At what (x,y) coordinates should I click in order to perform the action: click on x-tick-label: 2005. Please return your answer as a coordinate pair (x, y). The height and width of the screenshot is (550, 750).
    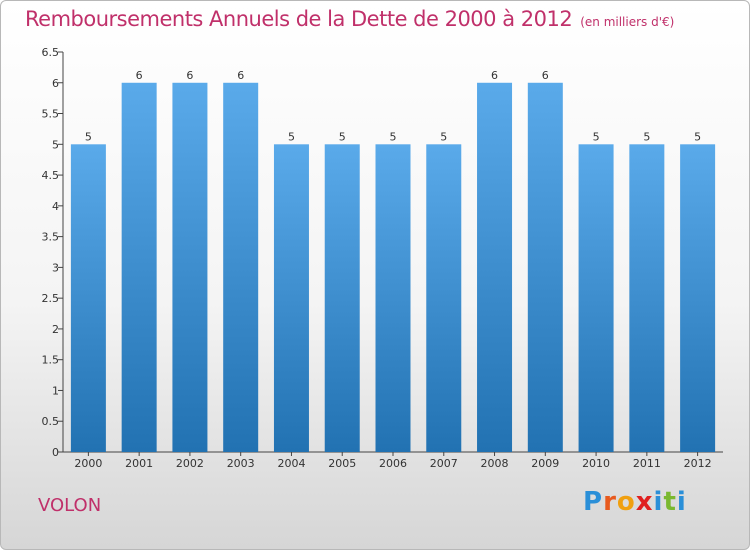
    Looking at the image, I should click on (342, 463).